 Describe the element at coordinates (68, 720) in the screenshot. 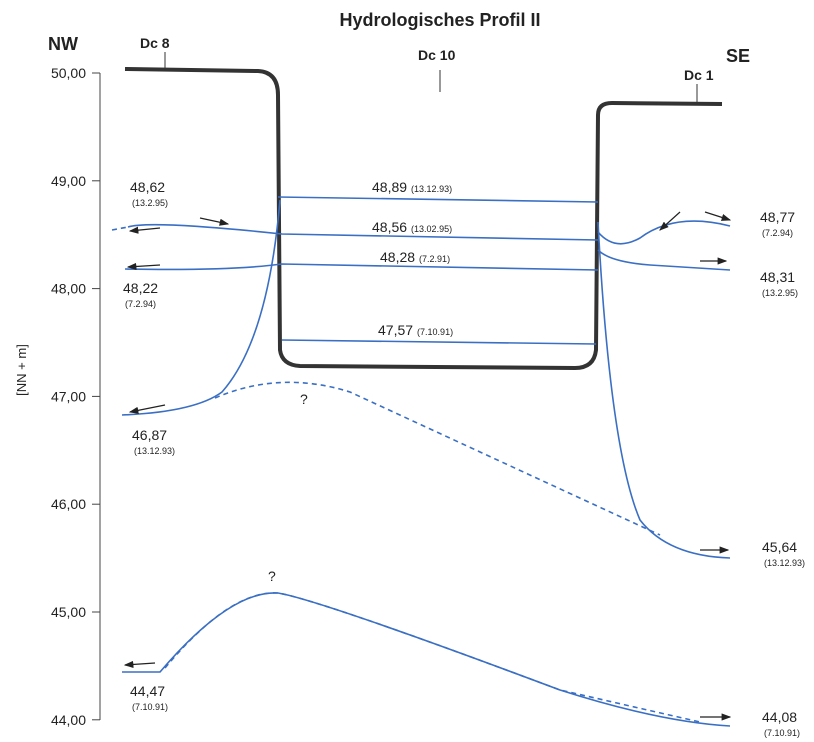

I see `tick-label: 44,00` at that location.